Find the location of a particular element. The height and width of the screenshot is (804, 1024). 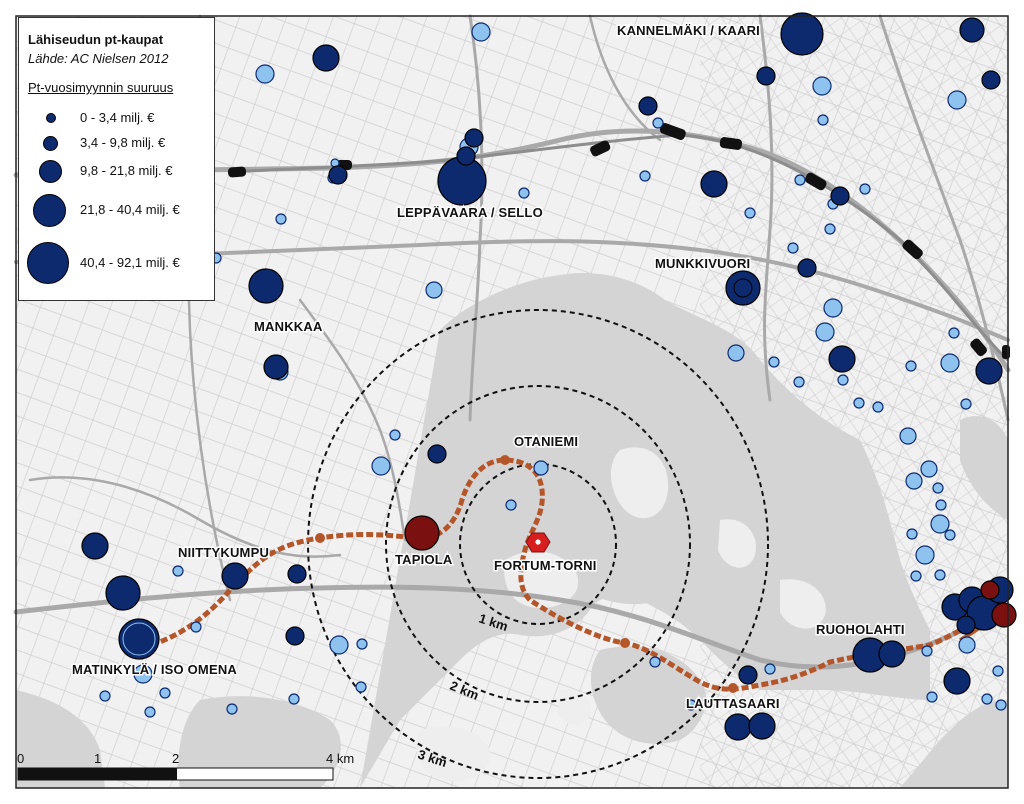

legend-heading: Pt-vuosimyynnin suuruus is located at coordinates (101, 87).